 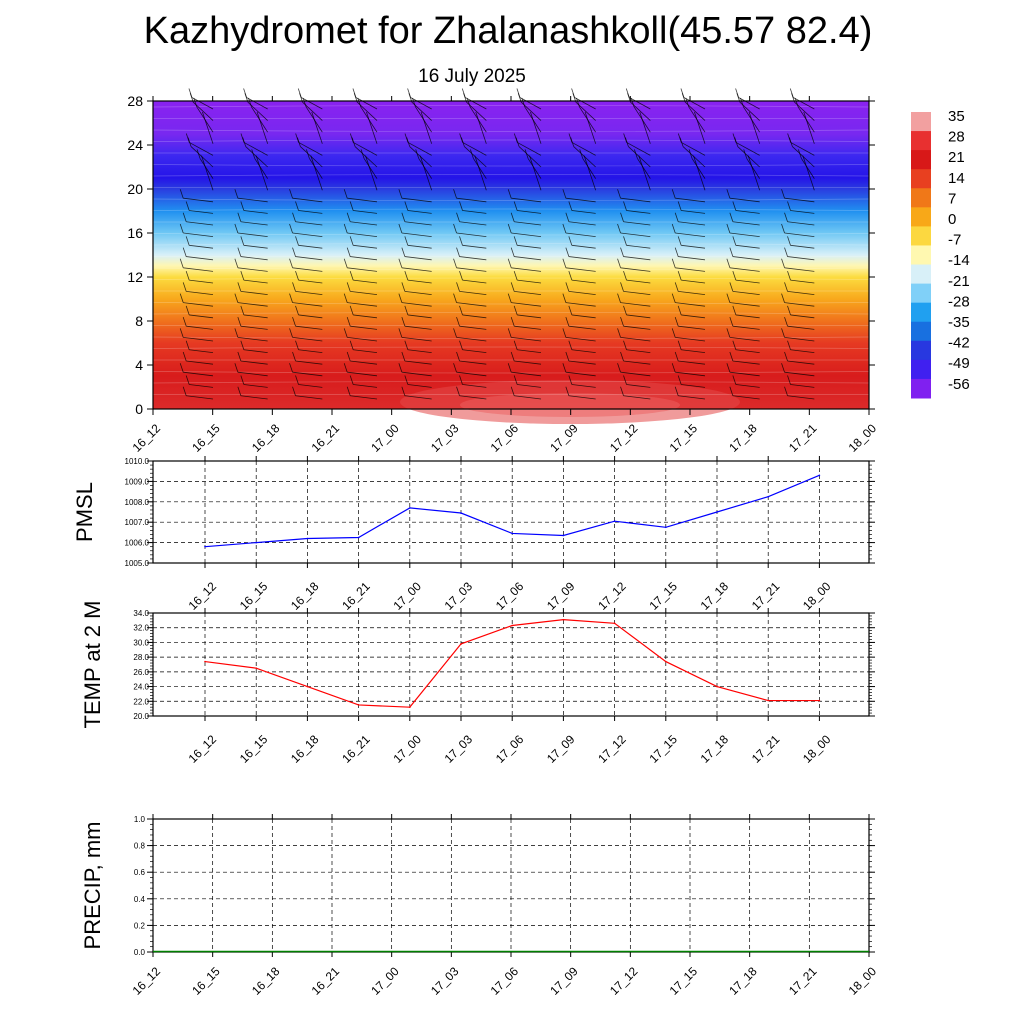 What do you see at coordinates (959, 322) in the screenshot?
I see `colorbar-label: -35` at bounding box center [959, 322].